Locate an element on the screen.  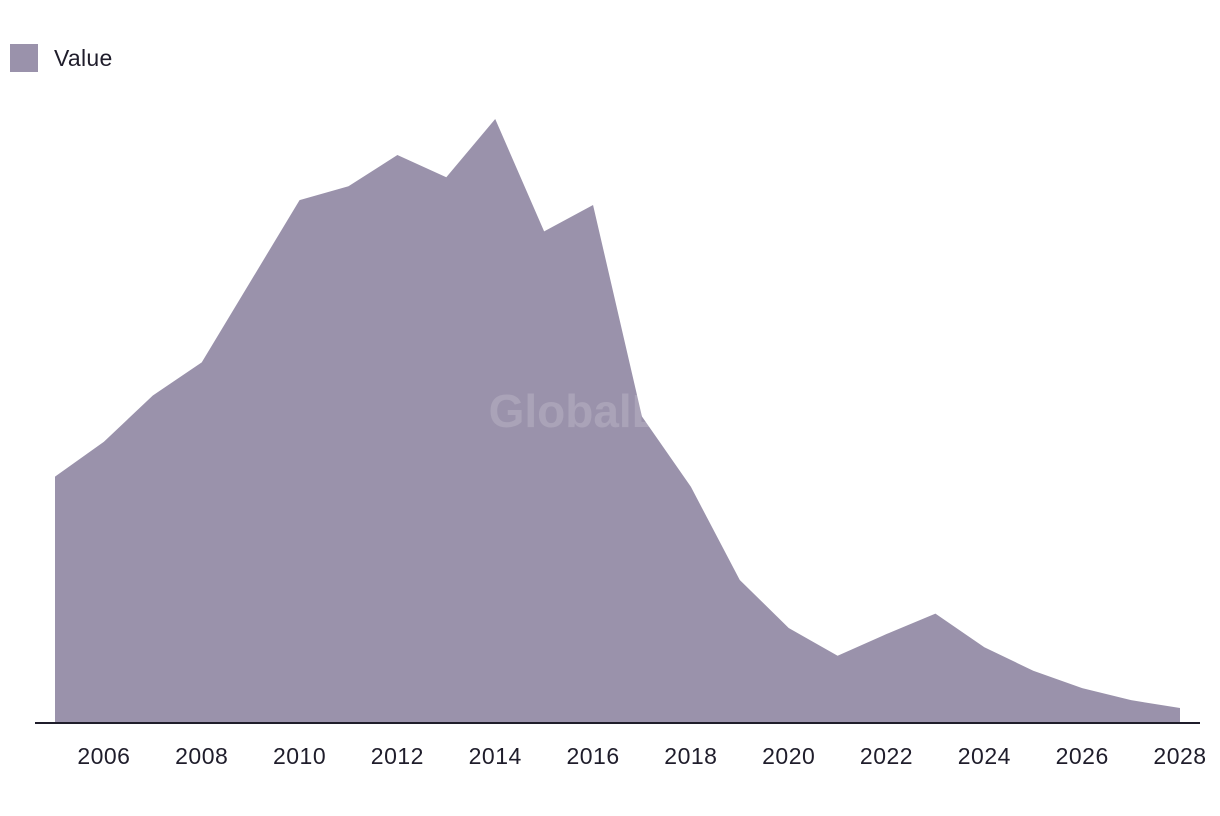
x-tick-label: 2006 is located at coordinates (103, 756).